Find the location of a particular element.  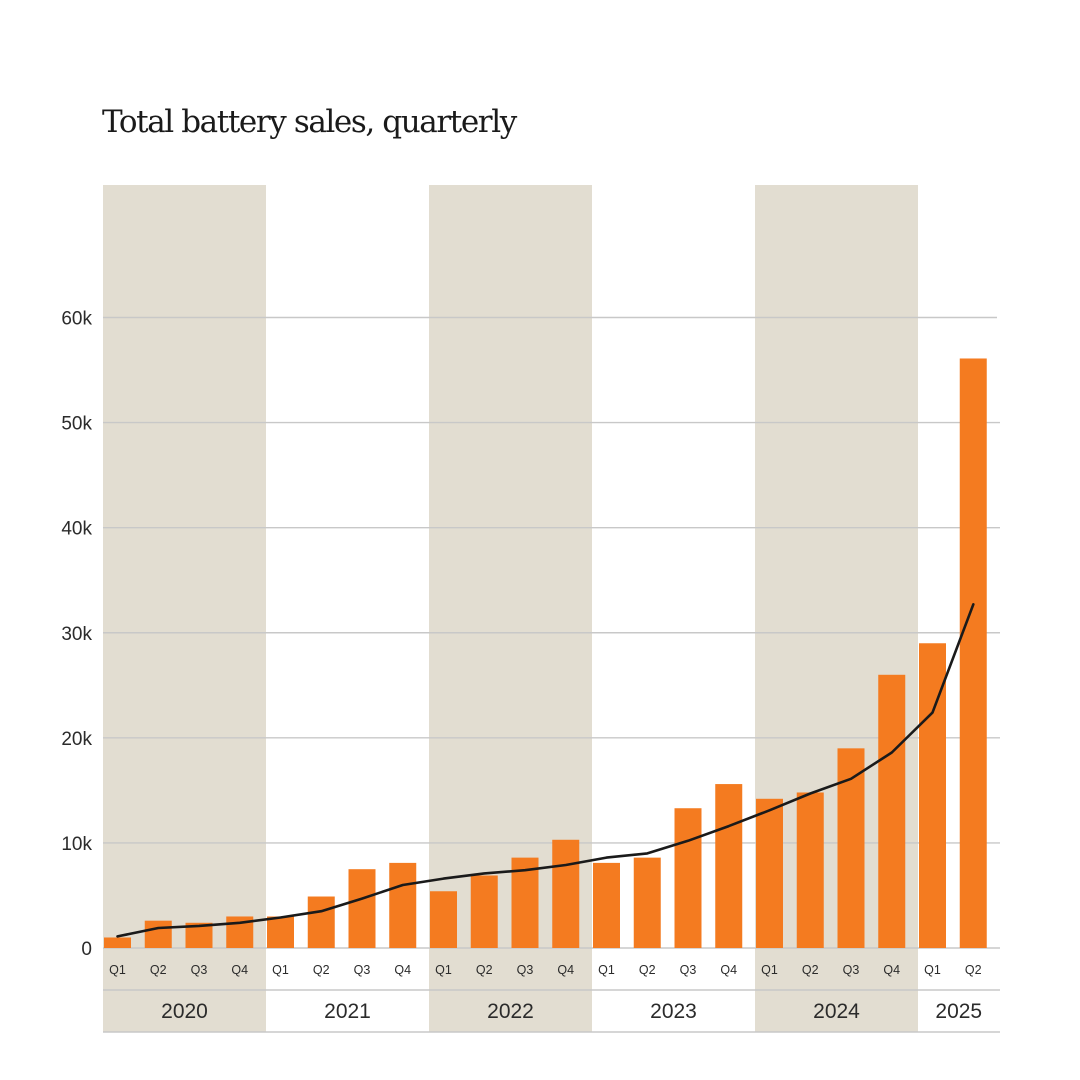

year-band-2020 is located at coordinates (184, 608).